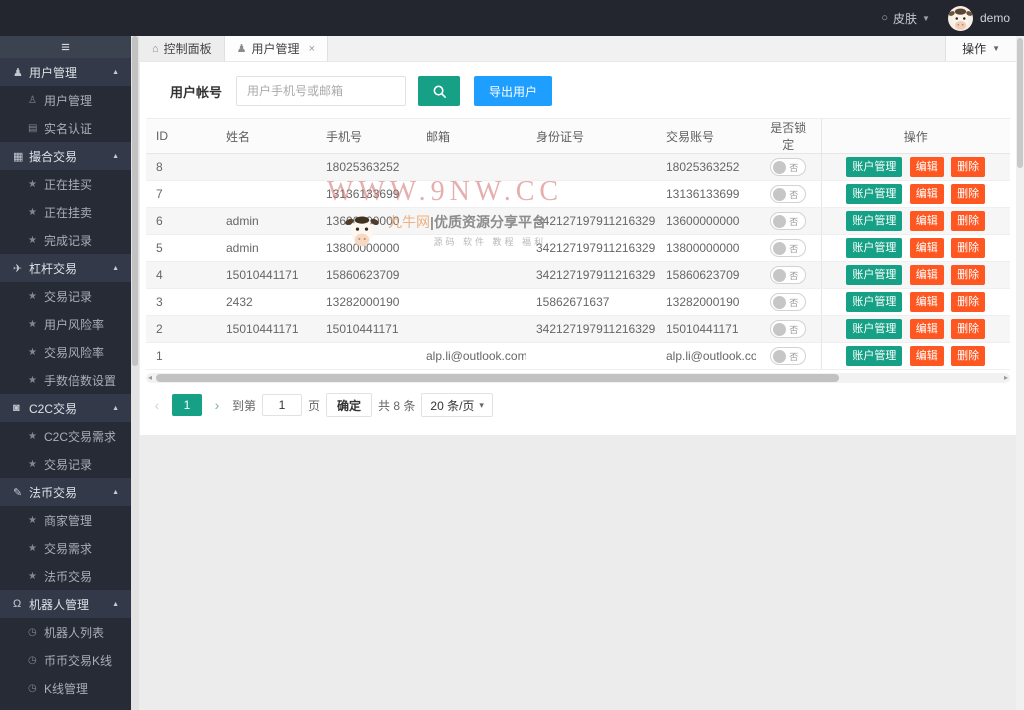 Image resolution: width=1024 pixels, height=710 pixels. I want to click on toggle-label: 否, so click(794, 356).